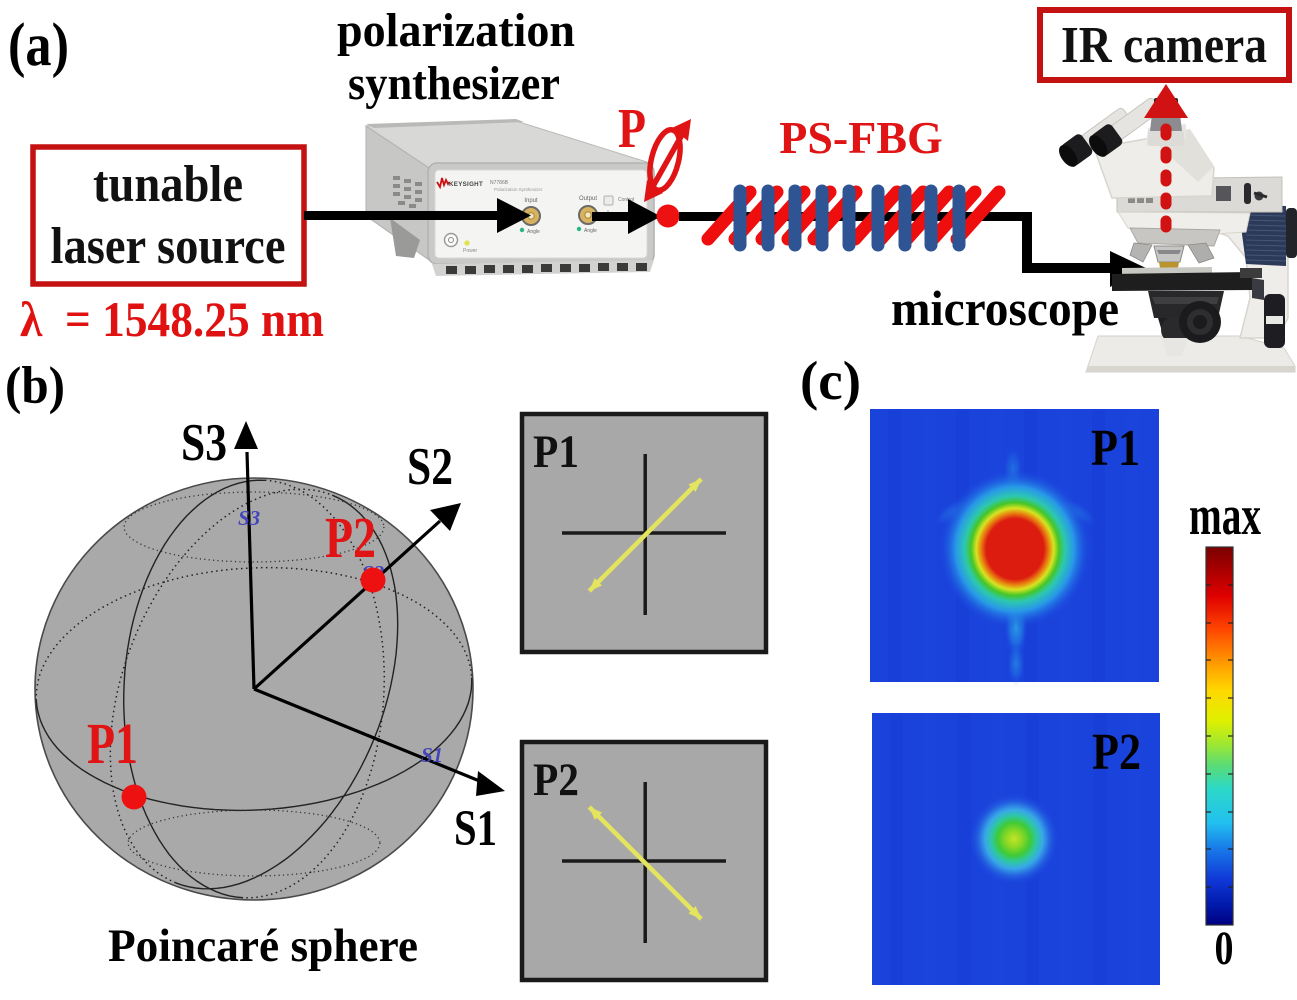 This screenshot has height=1000, width=1297. What do you see at coordinates (470, 251) in the screenshot?
I see `svg-text: Power` at bounding box center [470, 251].